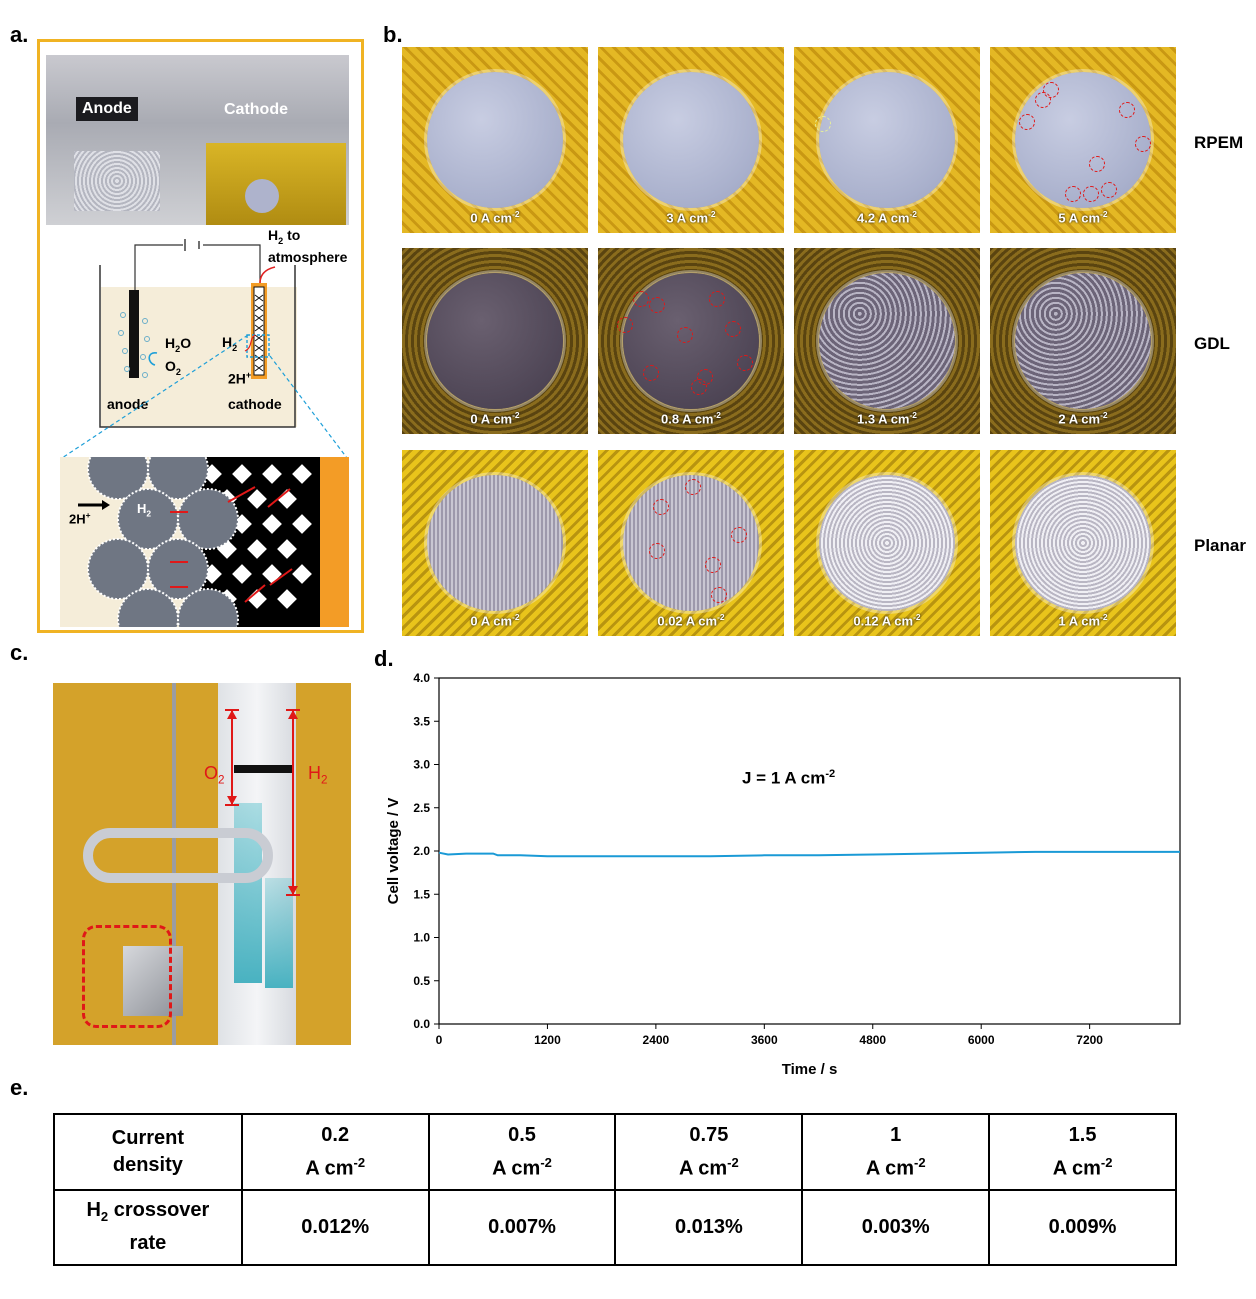  Describe the element at coordinates (421, 765) in the screenshot. I see `y-tick-label: 3.0` at that location.